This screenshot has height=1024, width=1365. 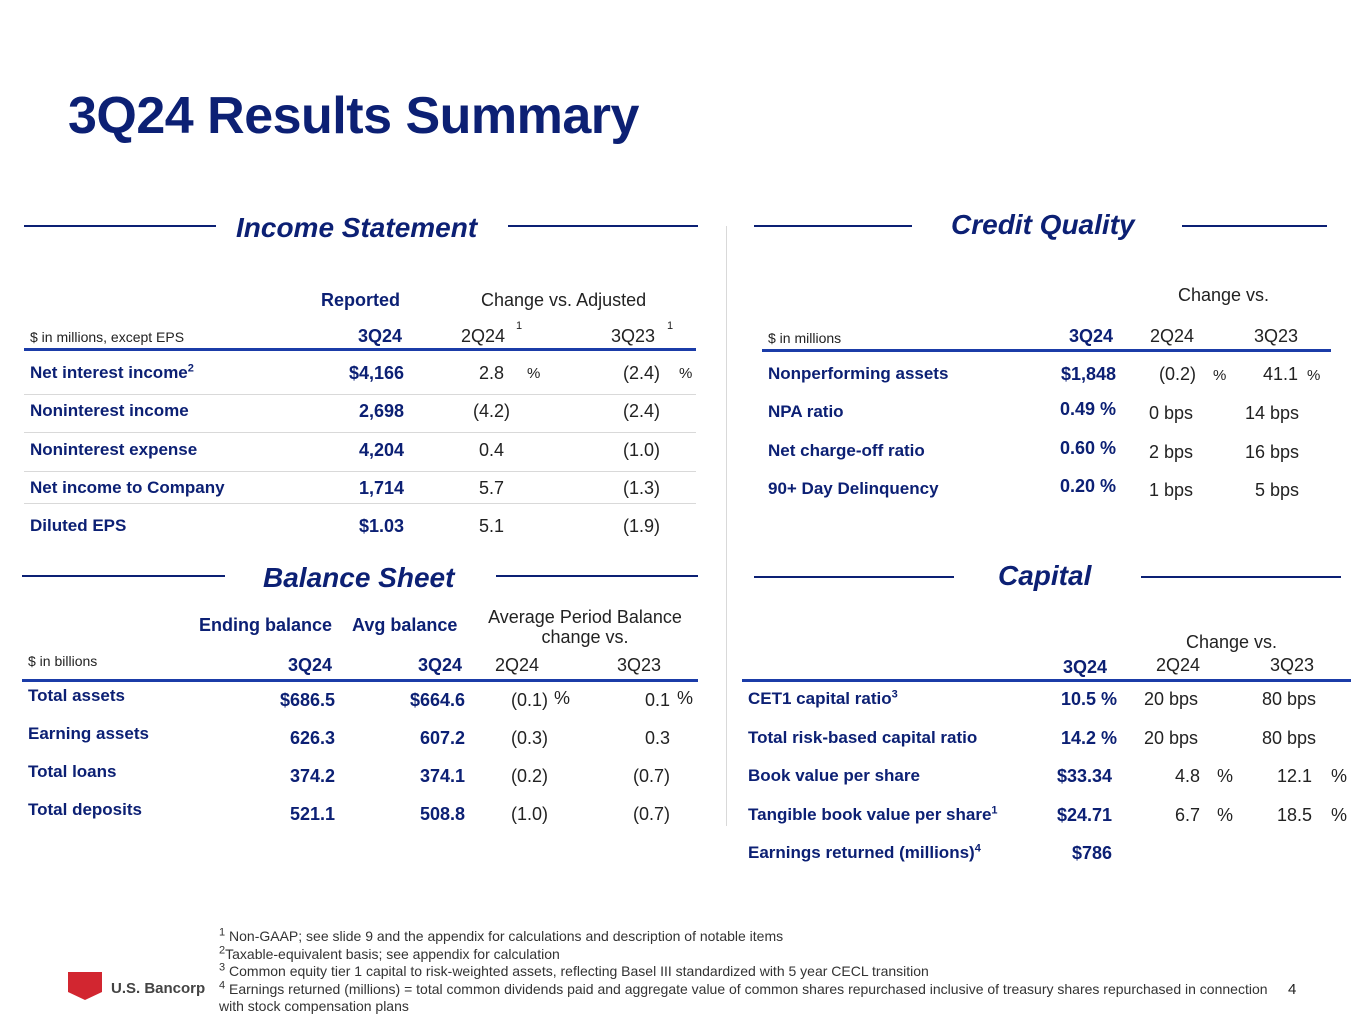 I want to click on ending-value: 626.3, so click(x=312, y=738).